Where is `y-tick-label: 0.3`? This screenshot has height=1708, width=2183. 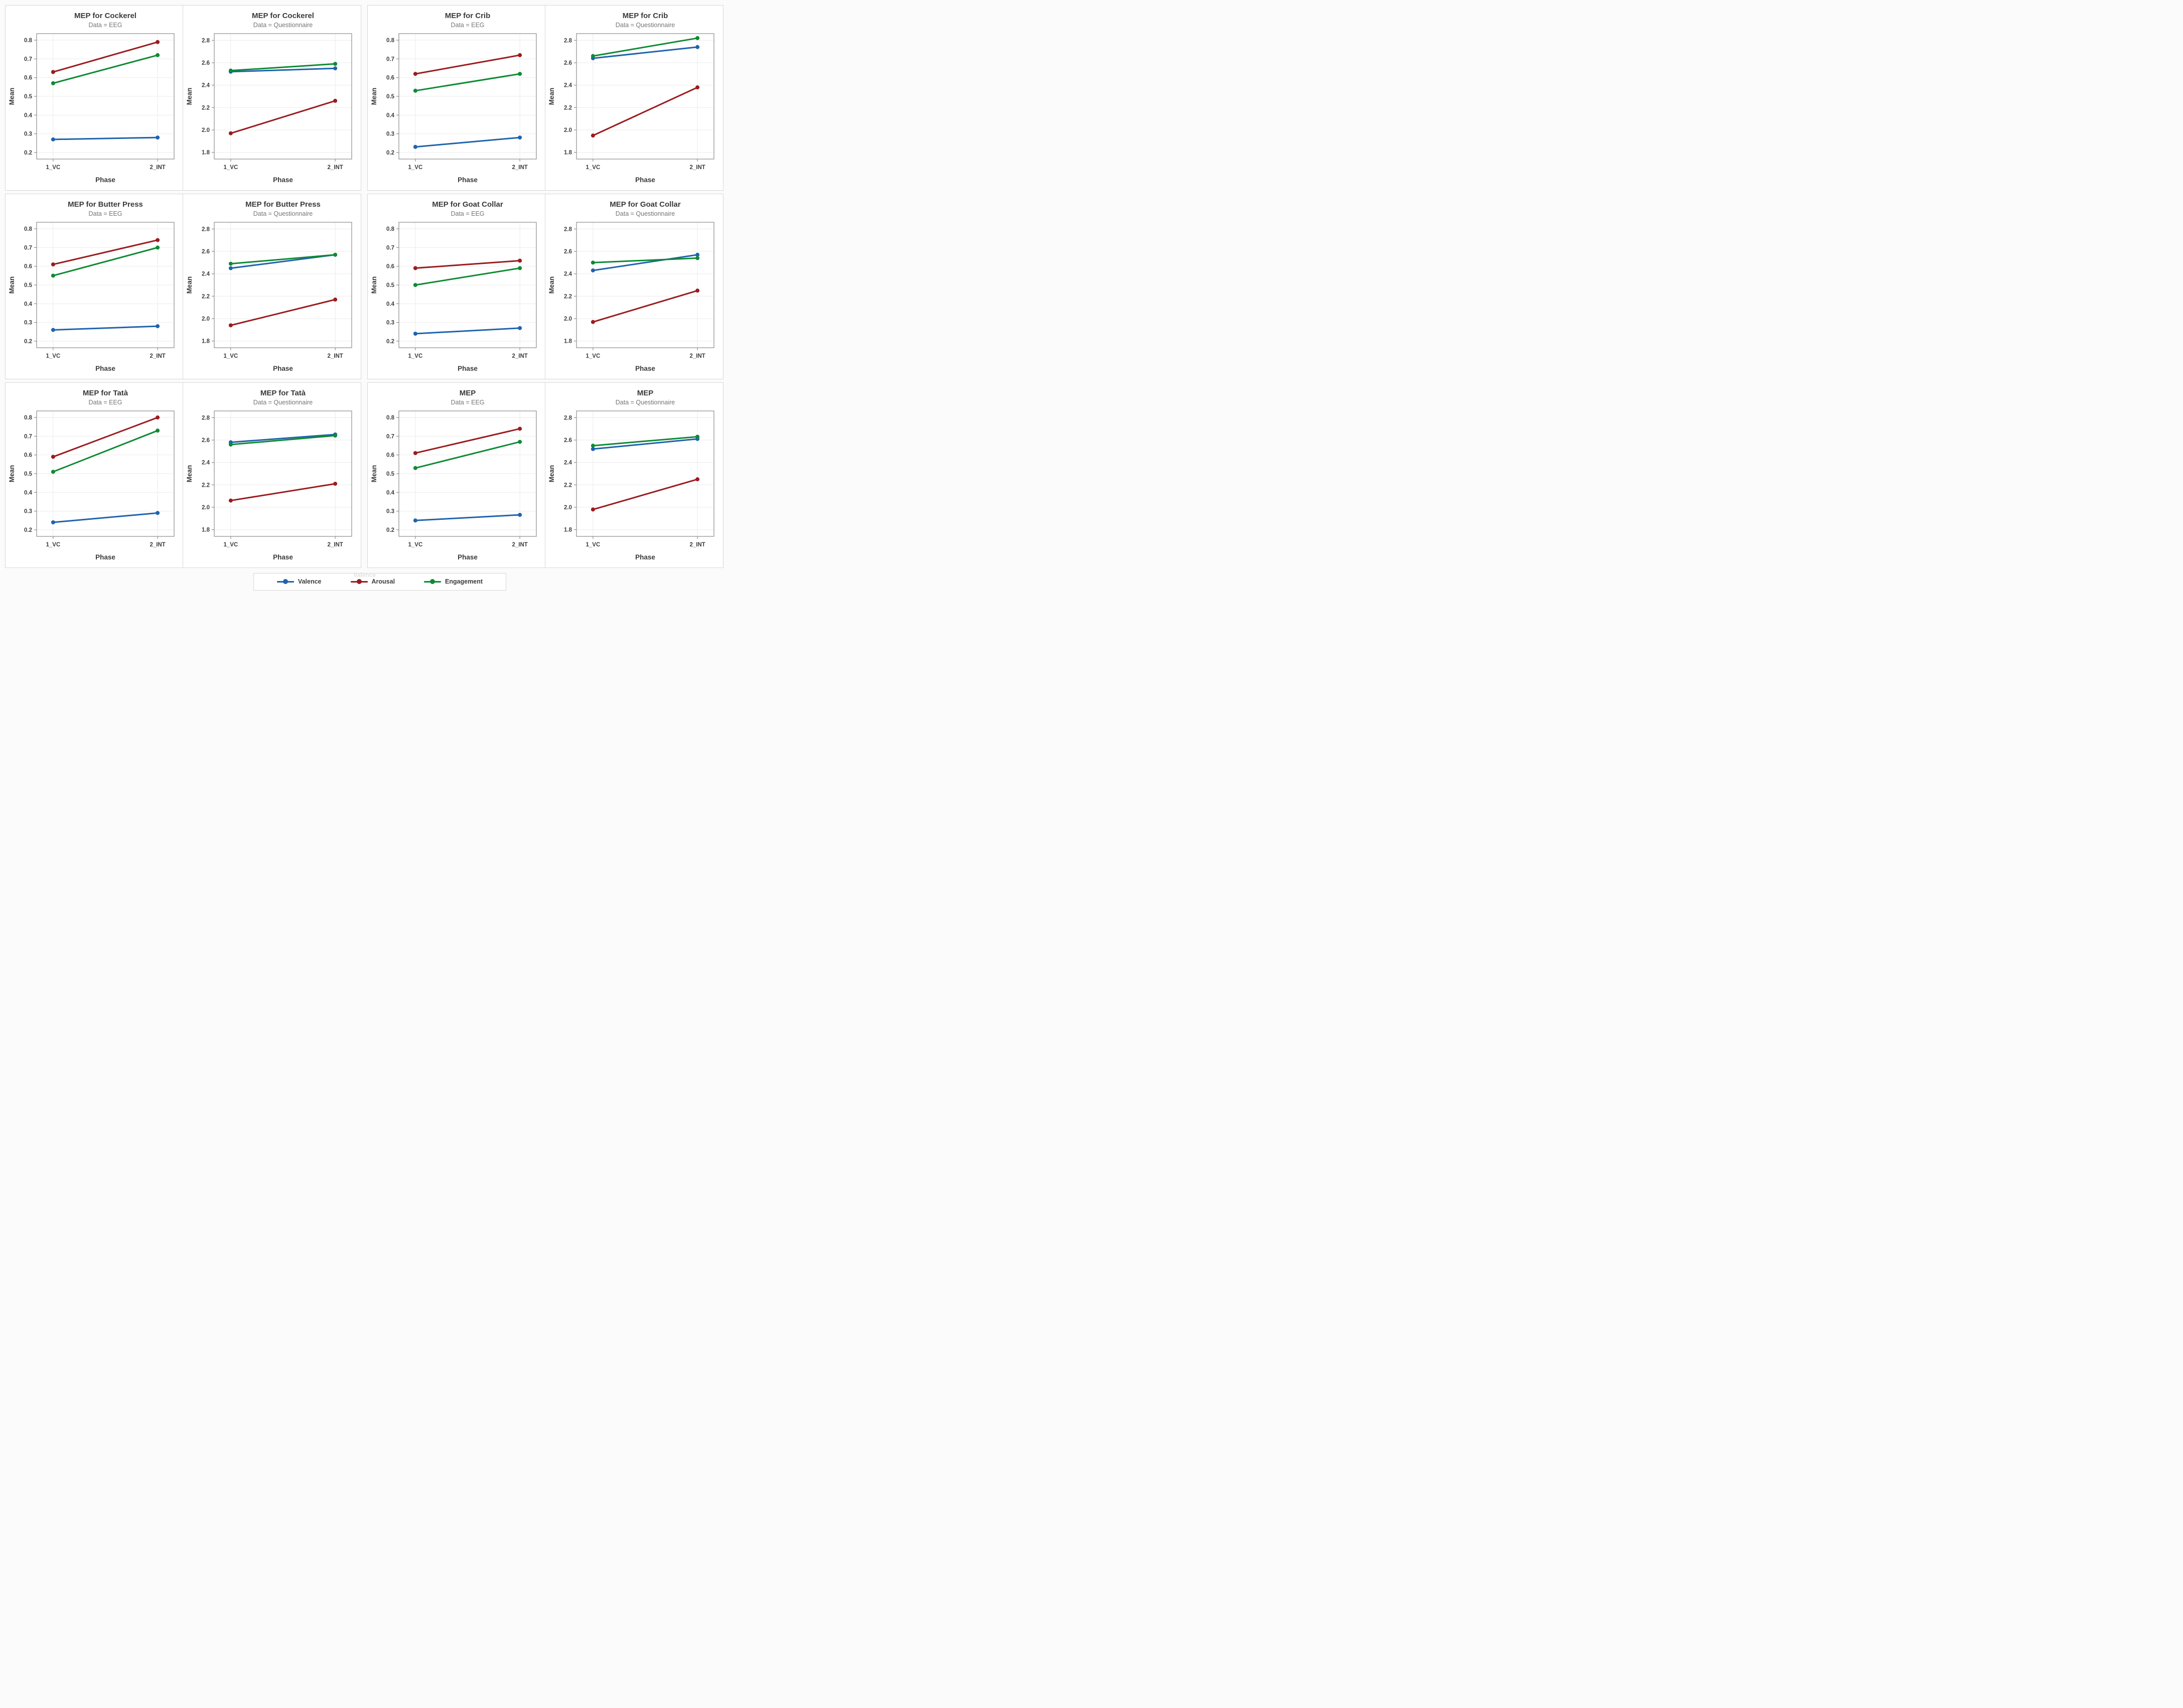 y-tick-label: 0.3 is located at coordinates (390, 323).